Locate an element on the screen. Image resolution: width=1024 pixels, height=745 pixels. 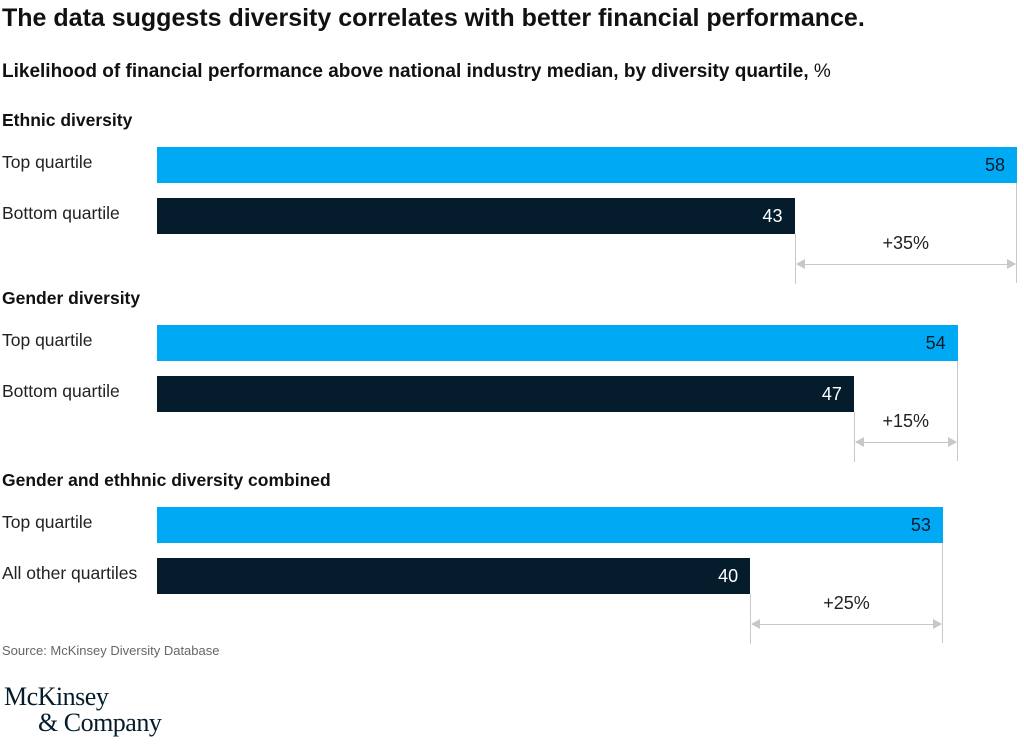
data-label: 43 is located at coordinates (772, 216).